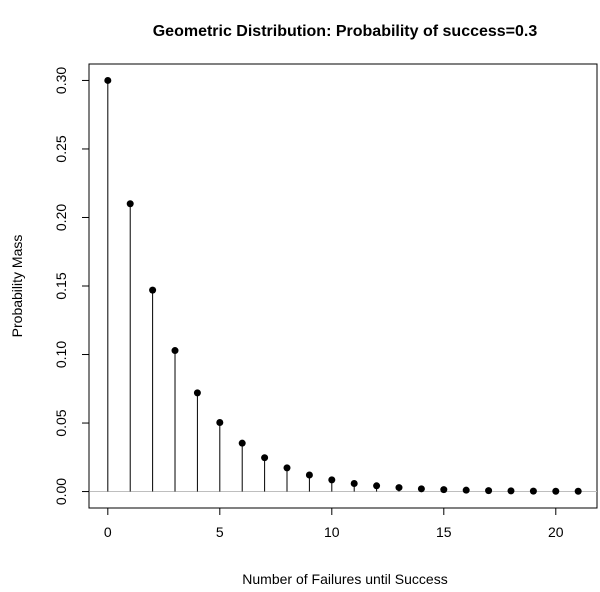  Describe the element at coordinates (17, 286) in the screenshot. I see `y-axis-label: Probability Mass` at that location.